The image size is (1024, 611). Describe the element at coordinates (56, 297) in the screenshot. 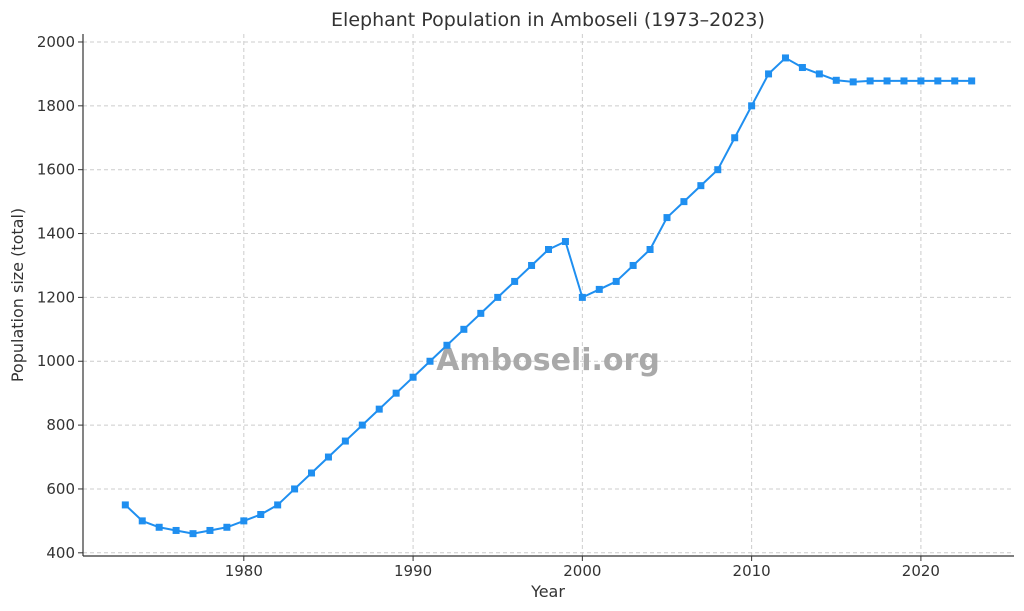

I see `y-tick-label: 1200` at that location.